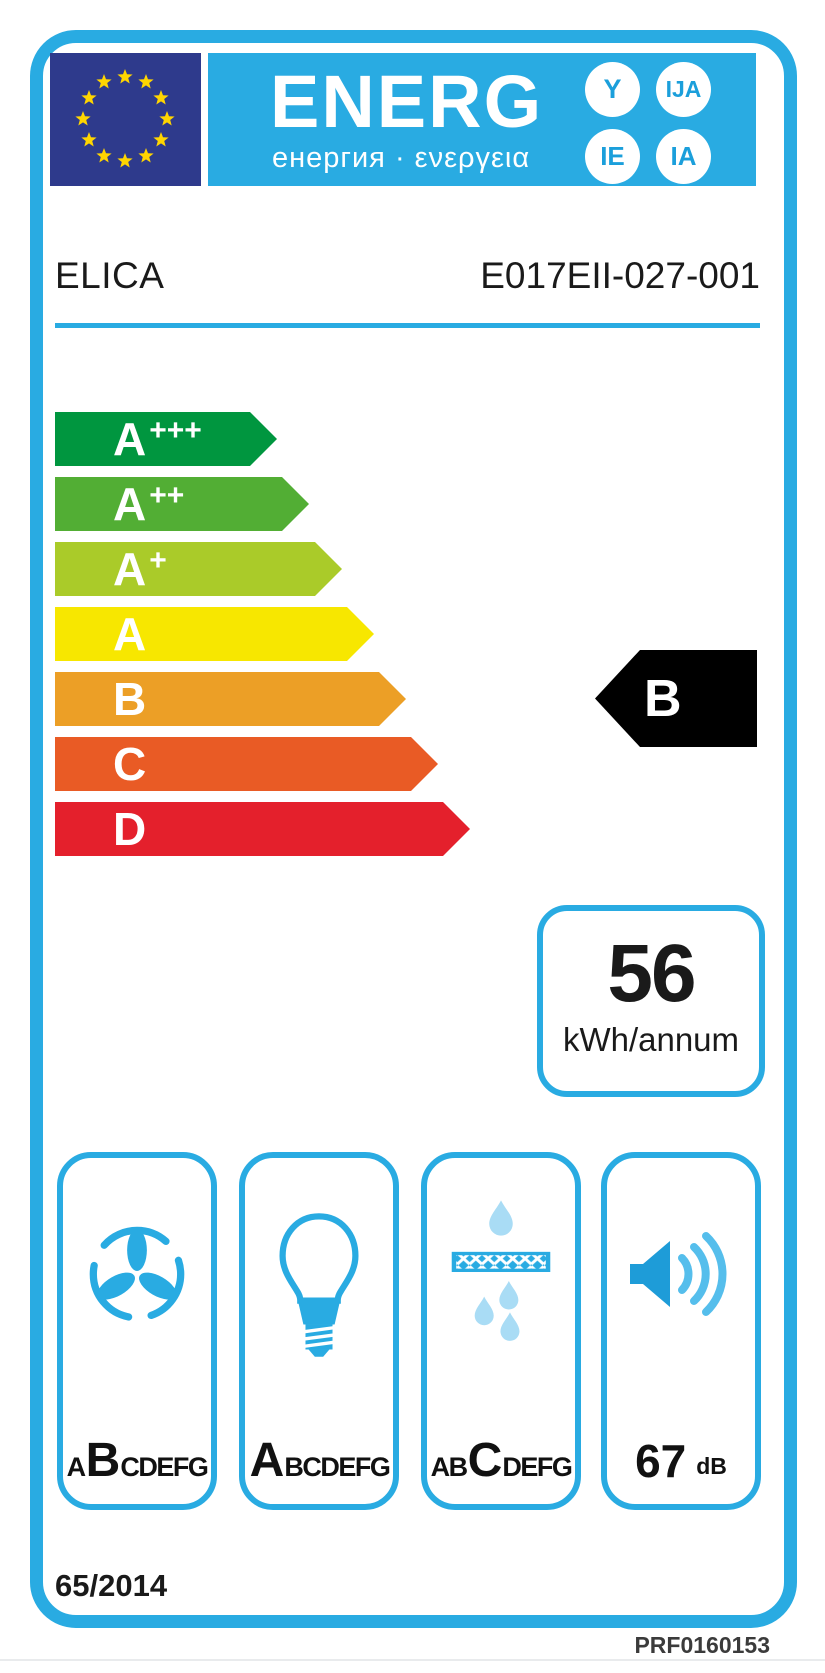 The image size is (825, 1673). I want to click on energy-consumption-box: 56 kWh/annum, so click(651, 1001).